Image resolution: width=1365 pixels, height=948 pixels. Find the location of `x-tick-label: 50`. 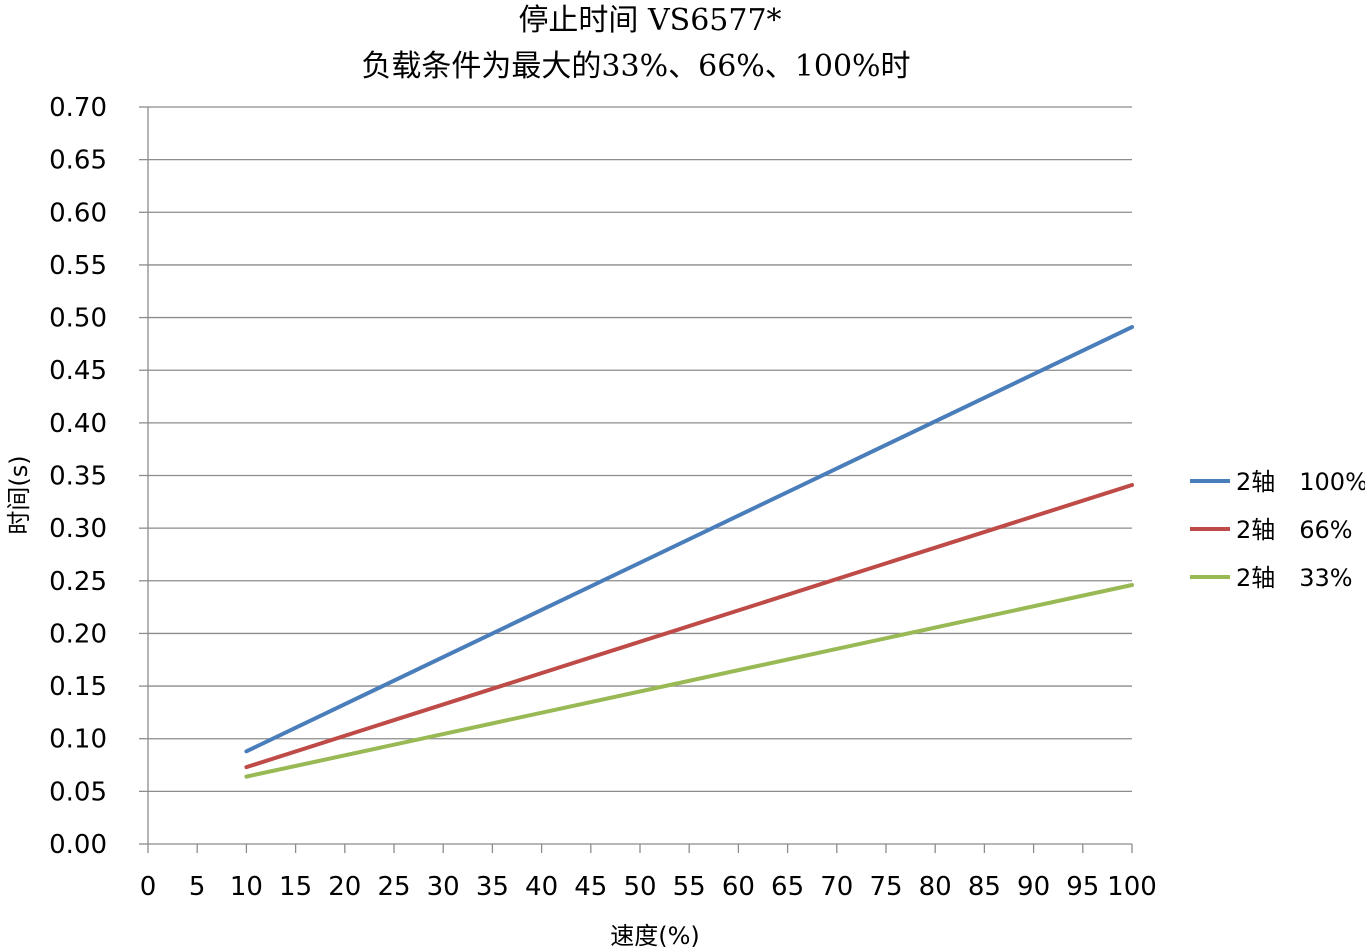

x-tick-label: 50 is located at coordinates (639, 887).